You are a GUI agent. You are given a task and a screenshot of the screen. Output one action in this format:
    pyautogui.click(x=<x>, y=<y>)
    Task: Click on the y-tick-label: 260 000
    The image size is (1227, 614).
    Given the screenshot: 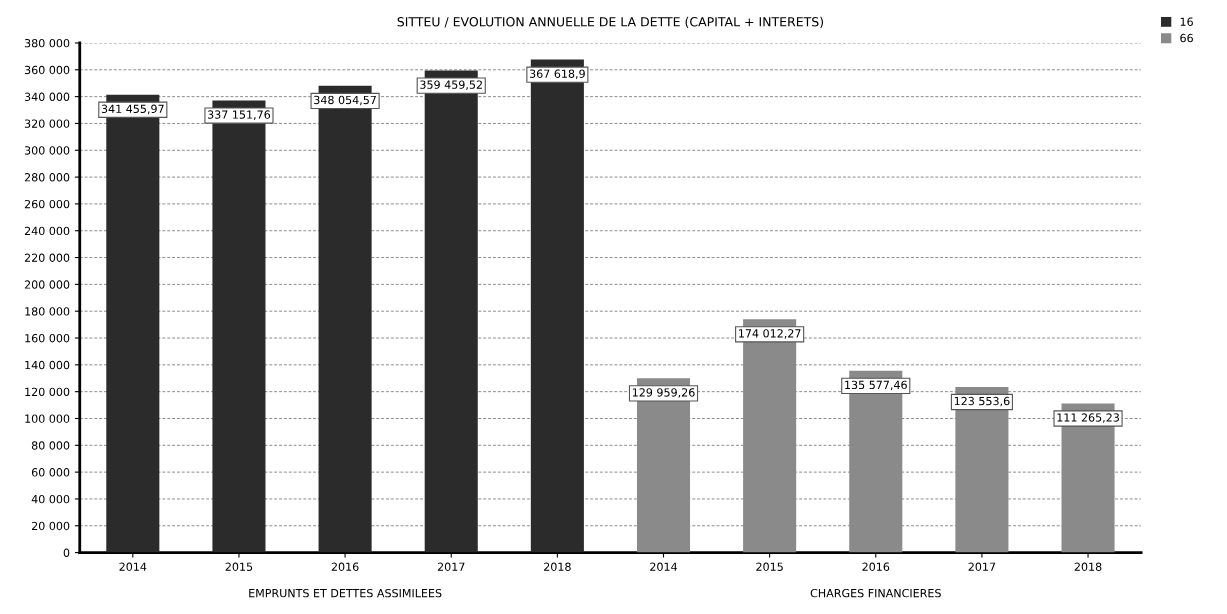 What is the action you would take?
    pyautogui.click(x=47, y=204)
    